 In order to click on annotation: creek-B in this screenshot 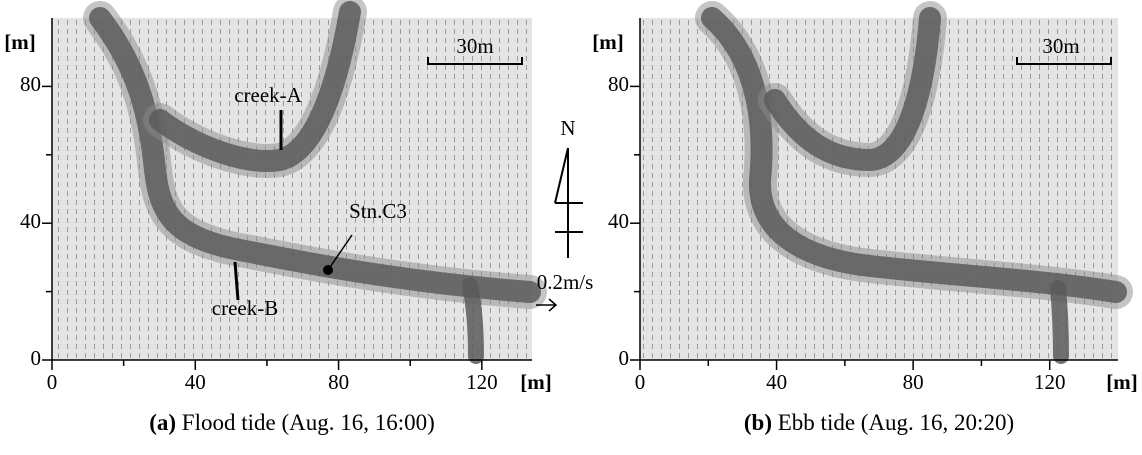, I will do `click(245, 308)`.